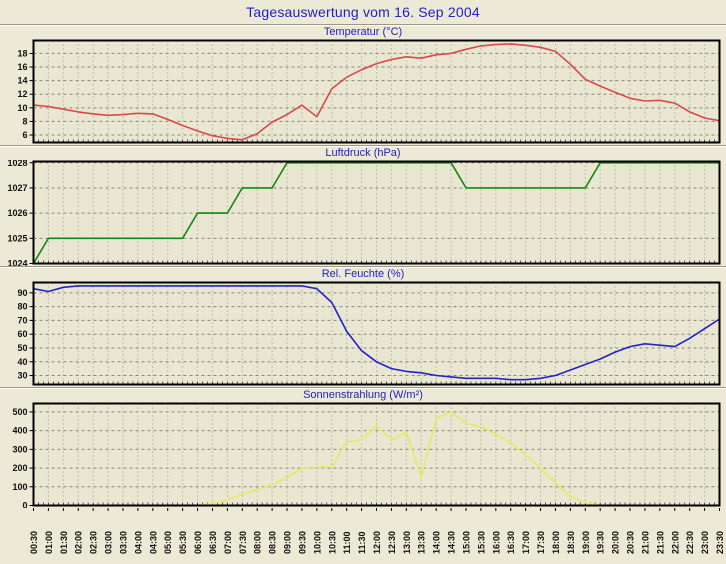  I want to click on chart-title-temperatur: Temperatur (°C), so click(363, 32).